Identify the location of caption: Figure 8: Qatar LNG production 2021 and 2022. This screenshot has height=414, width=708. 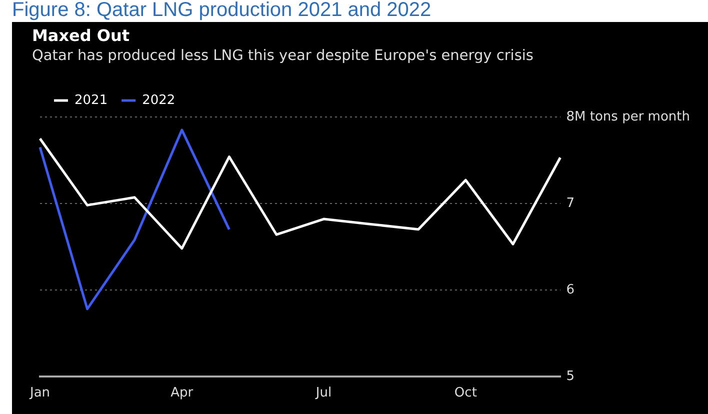
(221, 10).